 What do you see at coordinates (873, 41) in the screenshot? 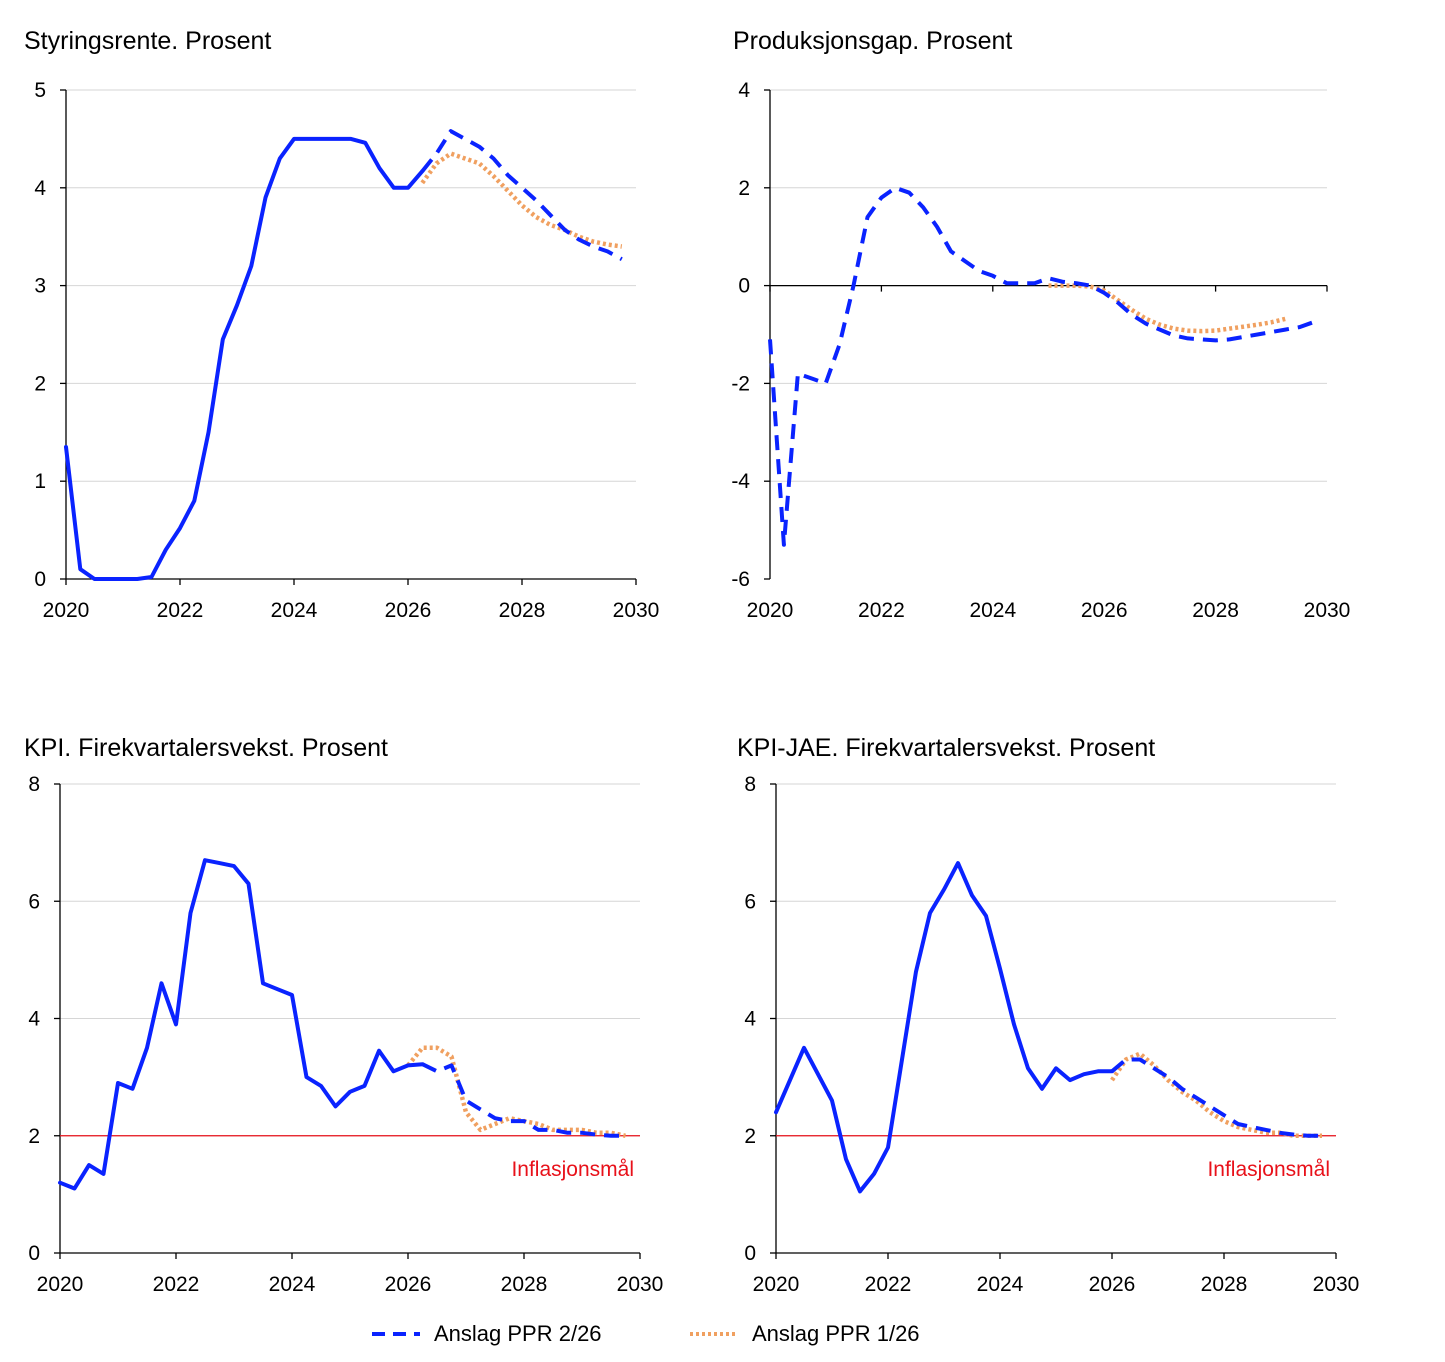
I see `chart-title-produksjonsgap: Produksjonsgap. Prosent` at bounding box center [873, 41].